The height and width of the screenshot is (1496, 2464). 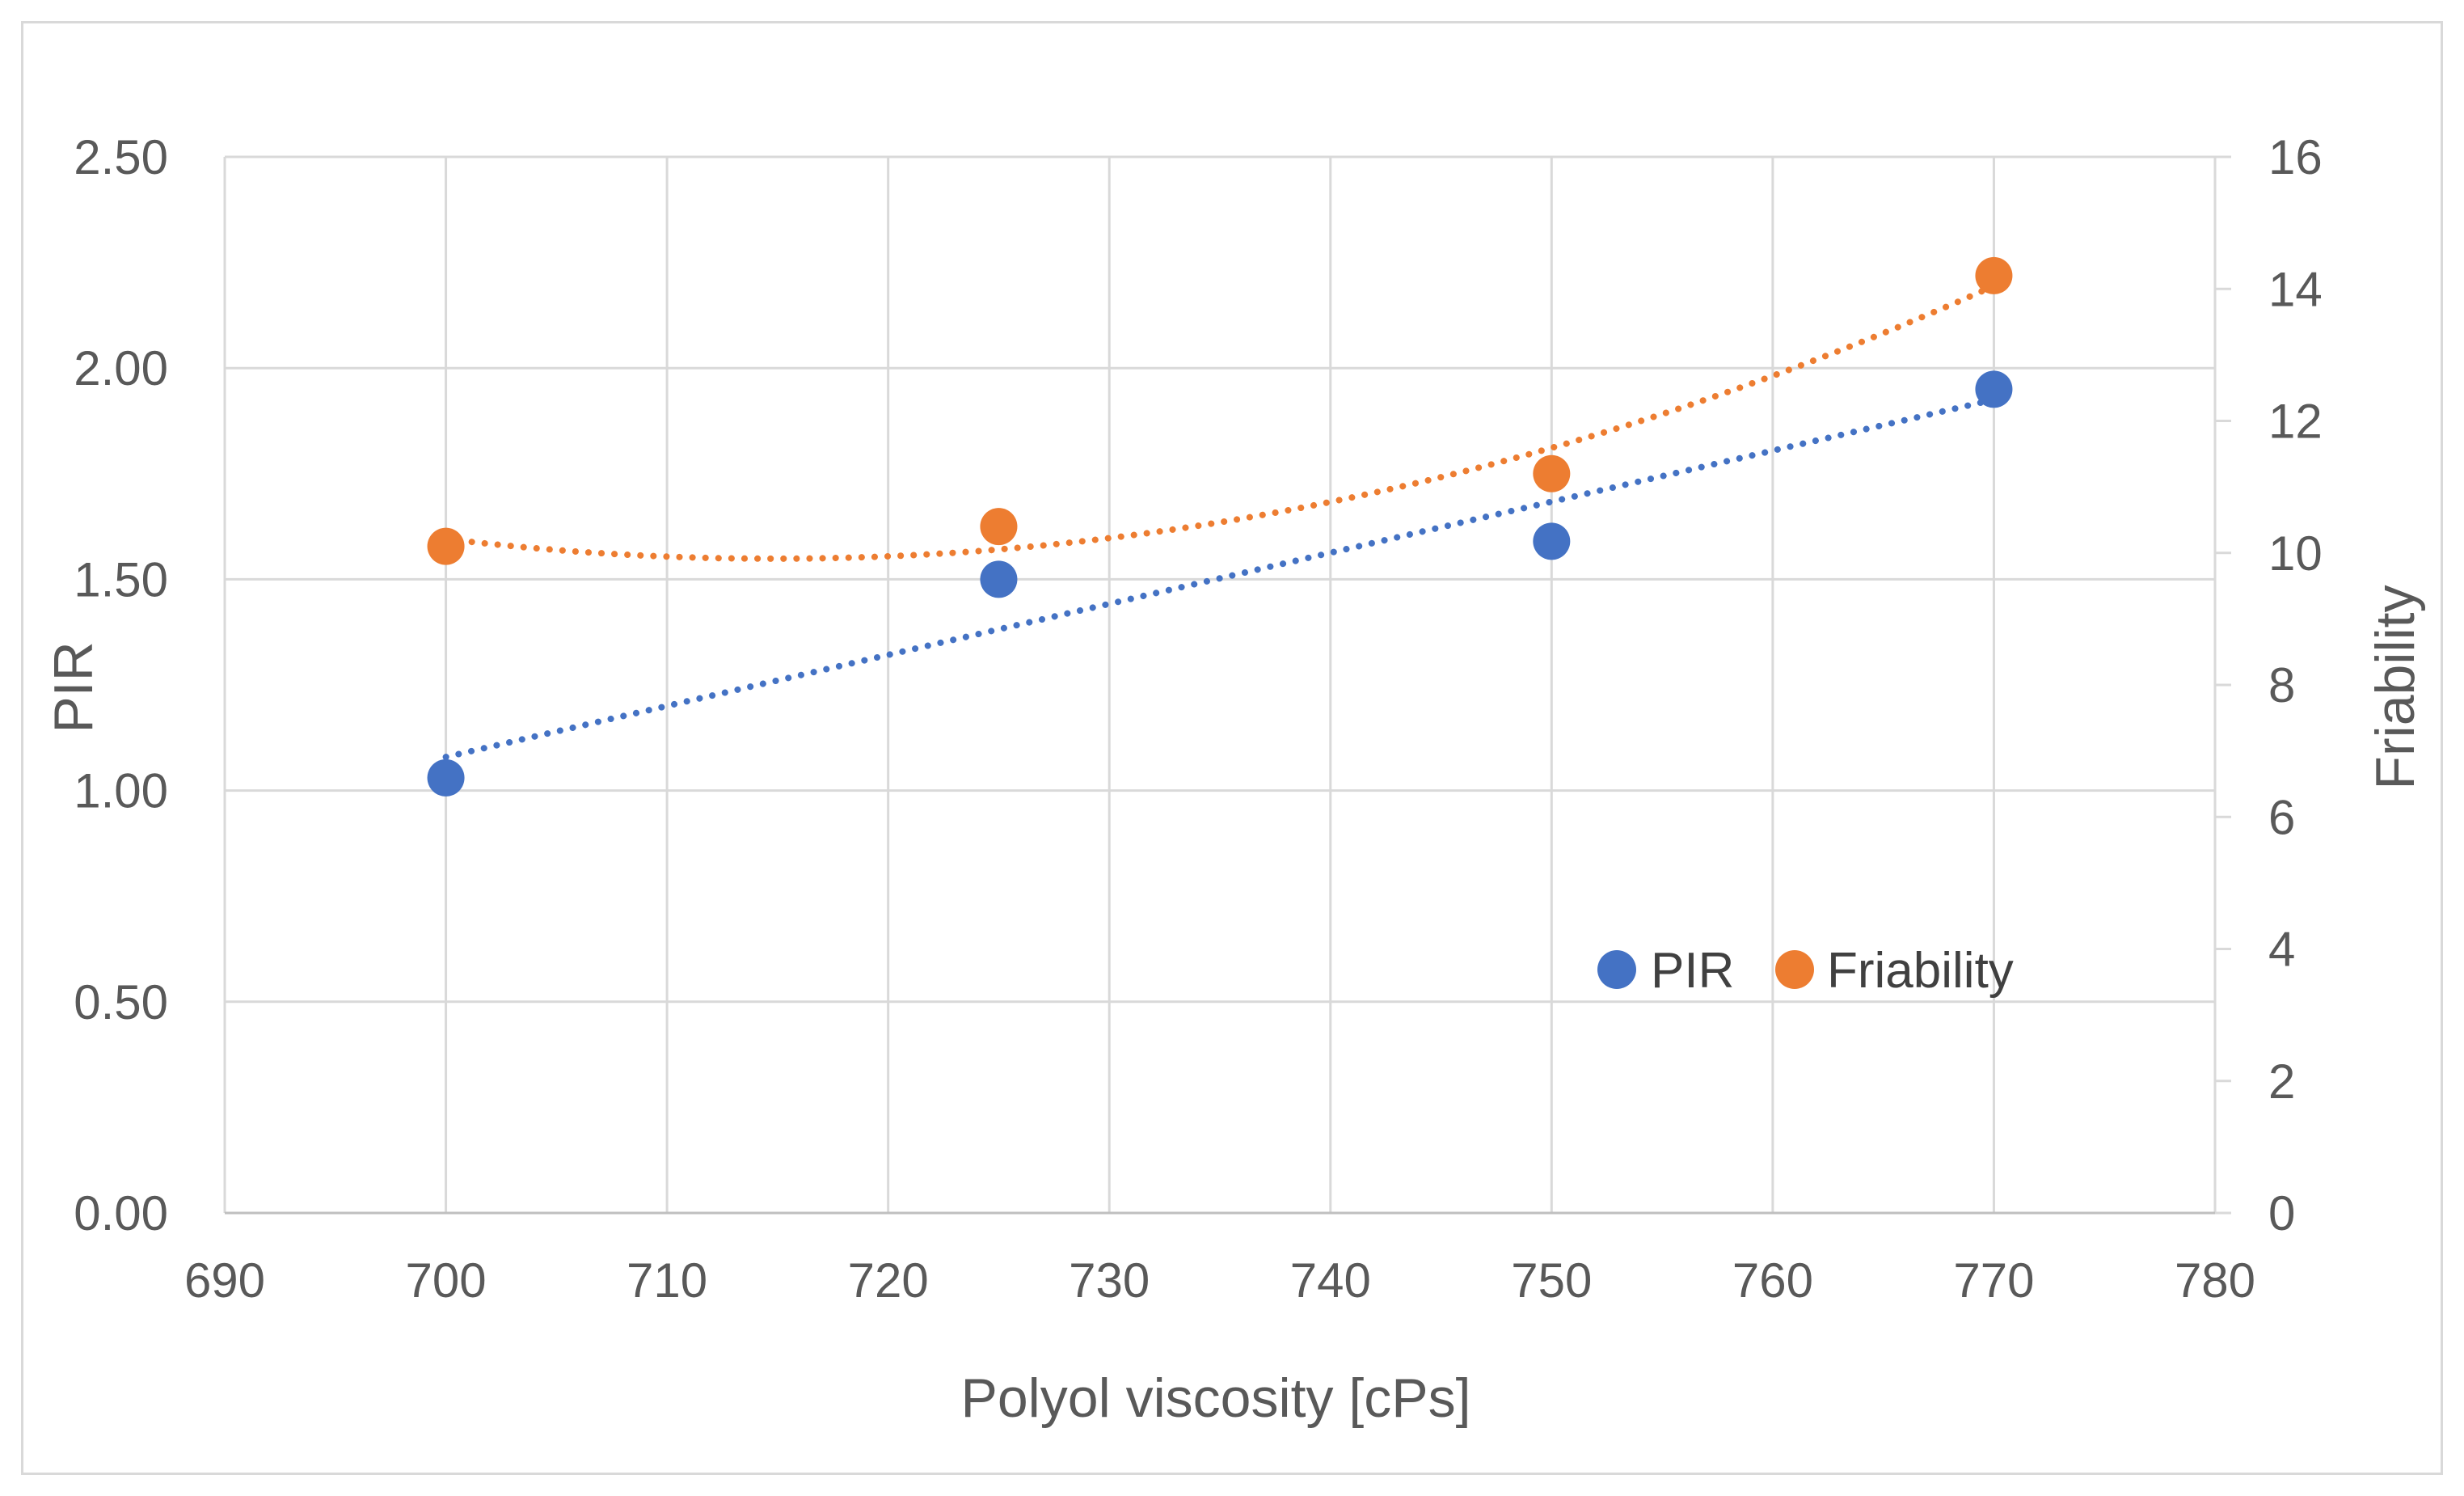 What do you see at coordinates (73, 687) in the screenshot?
I see `y-axis-title: PIR` at bounding box center [73, 687].